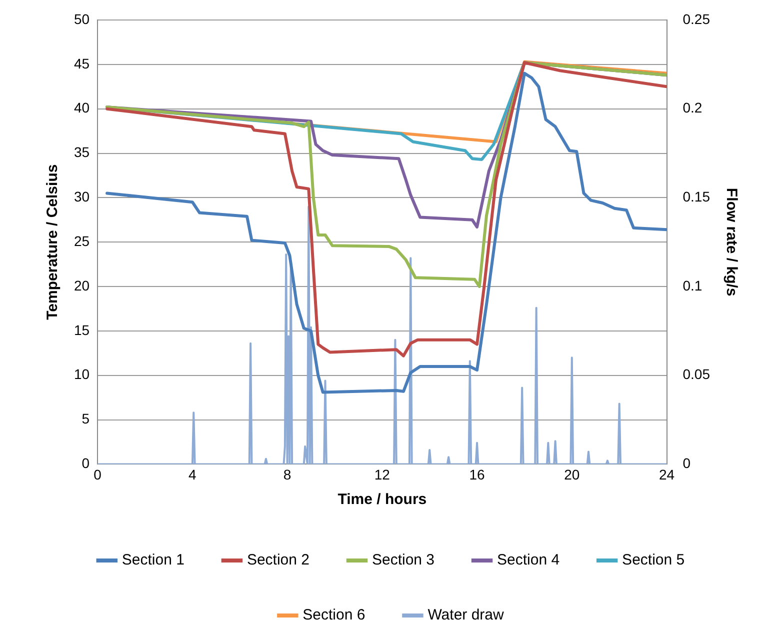 Image resolution: width=784 pixels, height=643 pixels. What do you see at coordinates (528, 560) in the screenshot?
I see `legend-label: Section 4` at bounding box center [528, 560].